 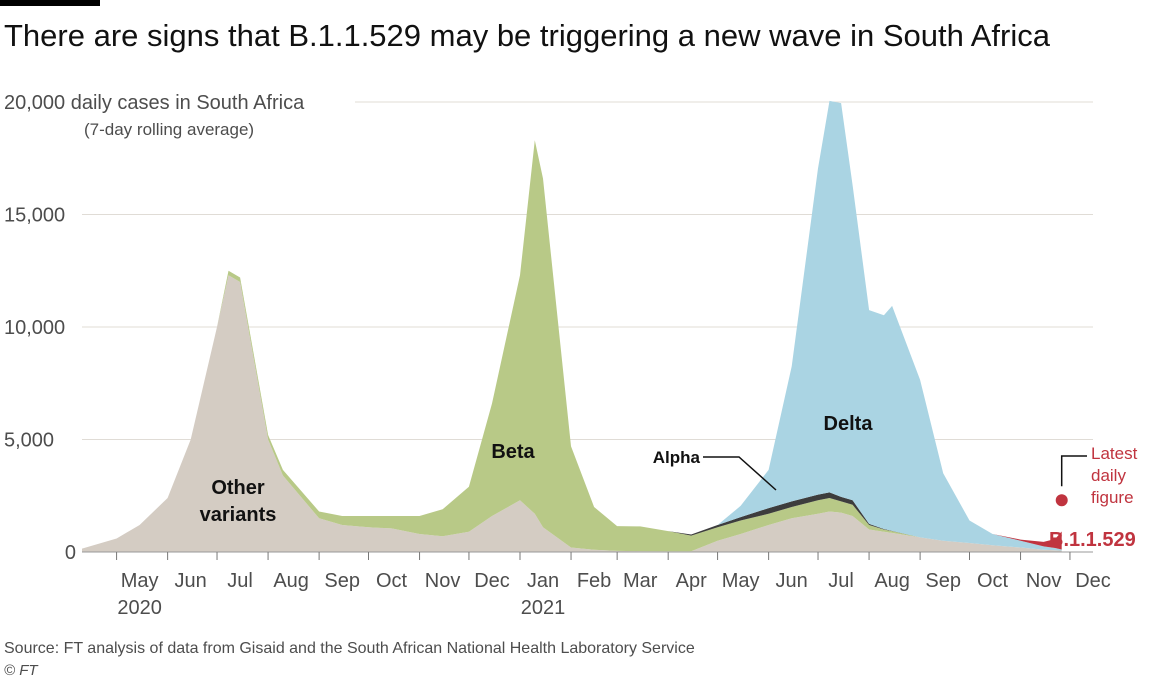 I want to click on latest-figure-label: Latest, so click(x=1114, y=453).